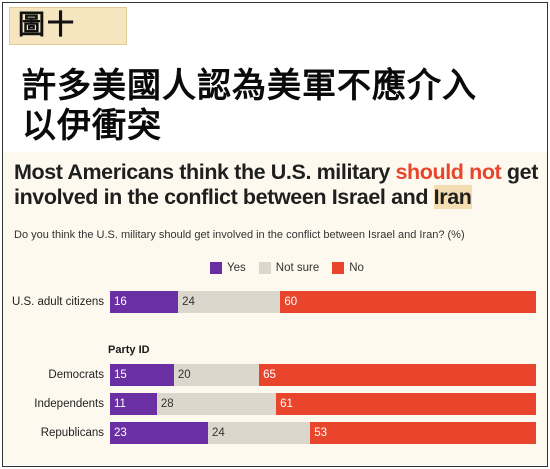 The image size is (550, 469). Describe the element at coordinates (120, 433) in the screenshot. I see `data-label: 23` at that location.